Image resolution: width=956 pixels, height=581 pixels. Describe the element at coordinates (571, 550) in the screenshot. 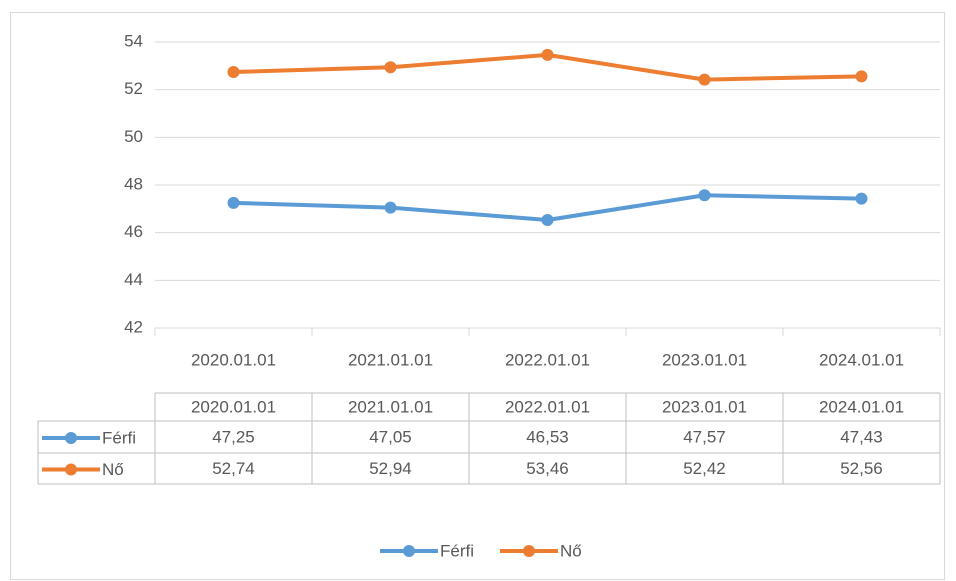

I see `legend-label: Nő` at that location.